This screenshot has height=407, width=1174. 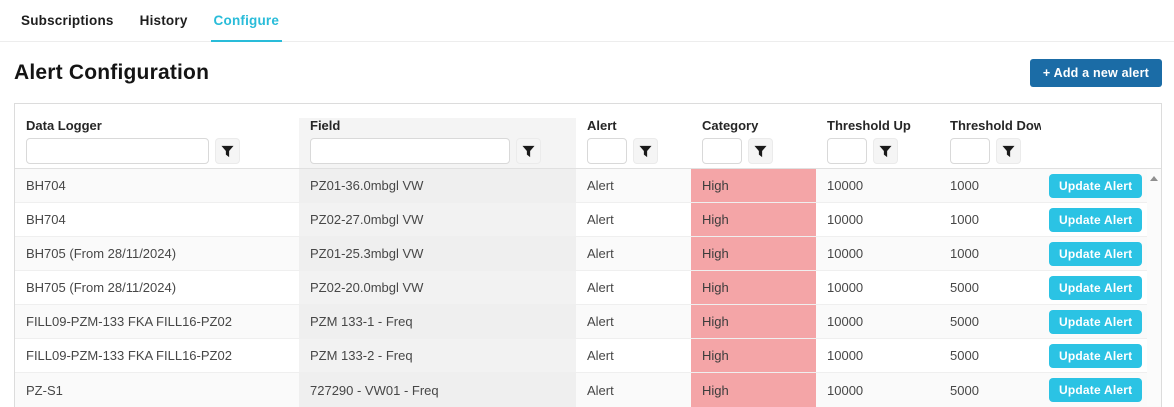 I want to click on filter-cell-data-logger, so click(x=157, y=151).